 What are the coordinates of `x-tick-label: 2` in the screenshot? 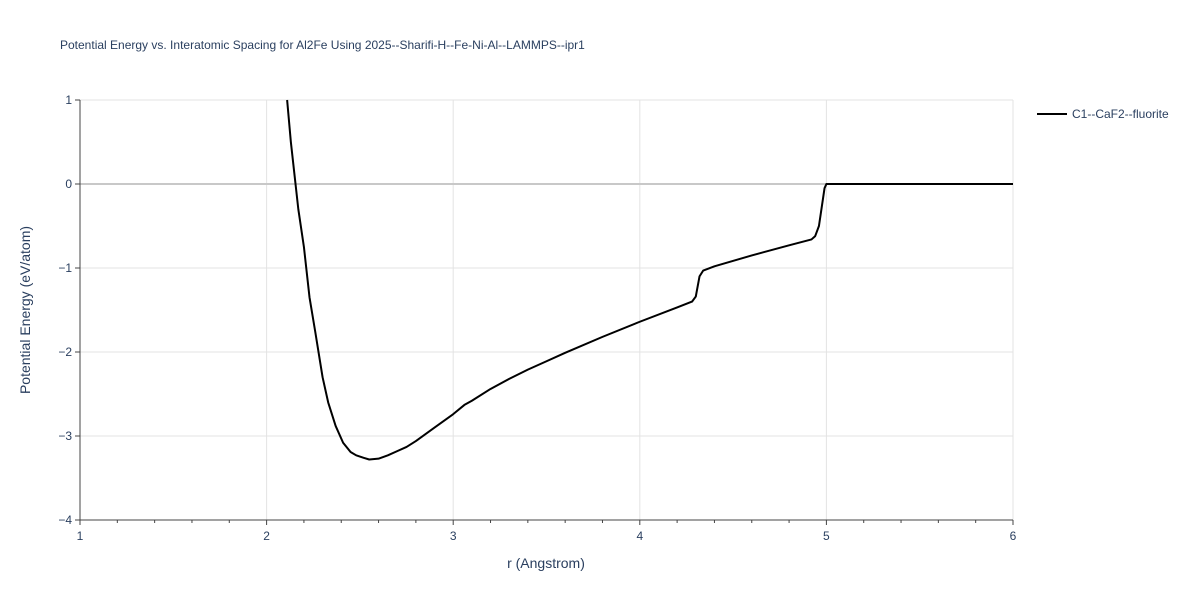 It's located at (266, 536).